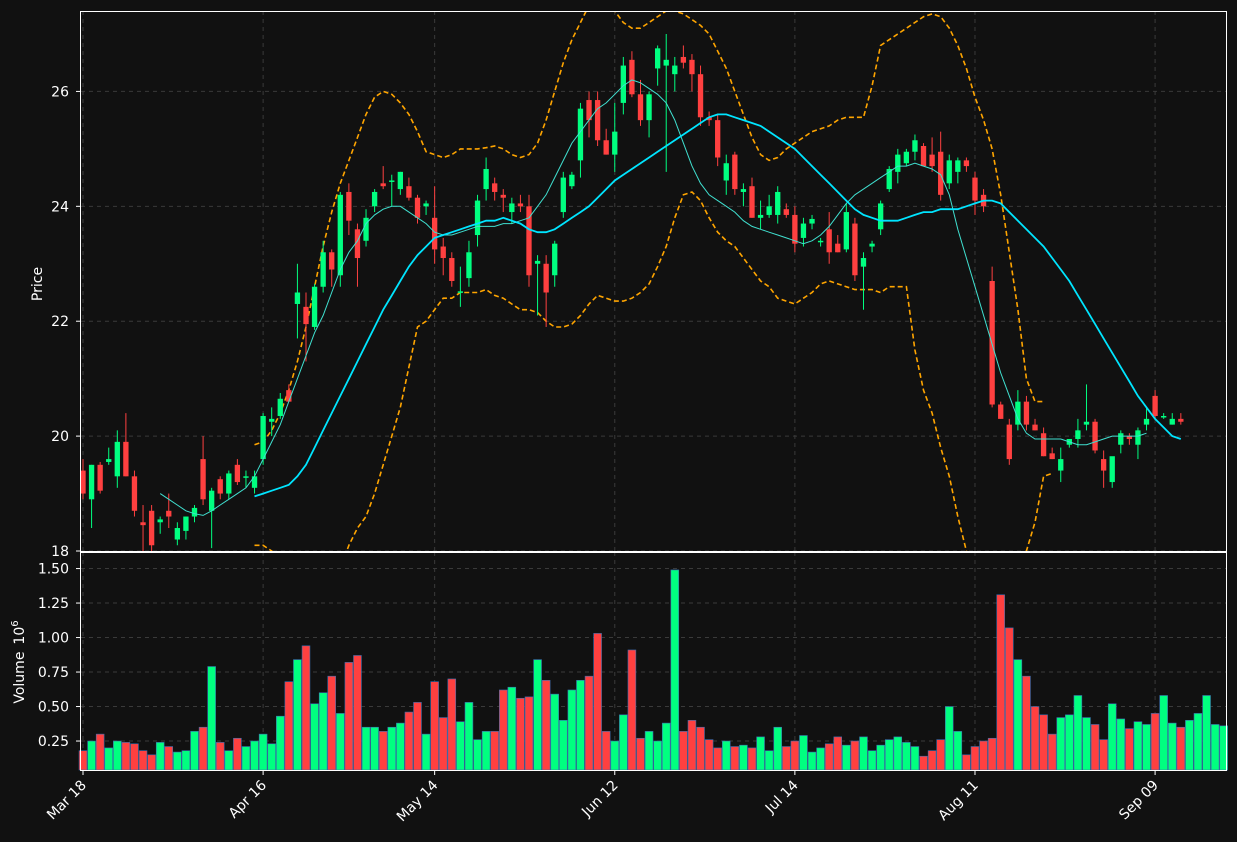 The height and width of the screenshot is (842, 1237). Describe the element at coordinates (38, 284) in the screenshot. I see `price-axis-label: Price` at that location.